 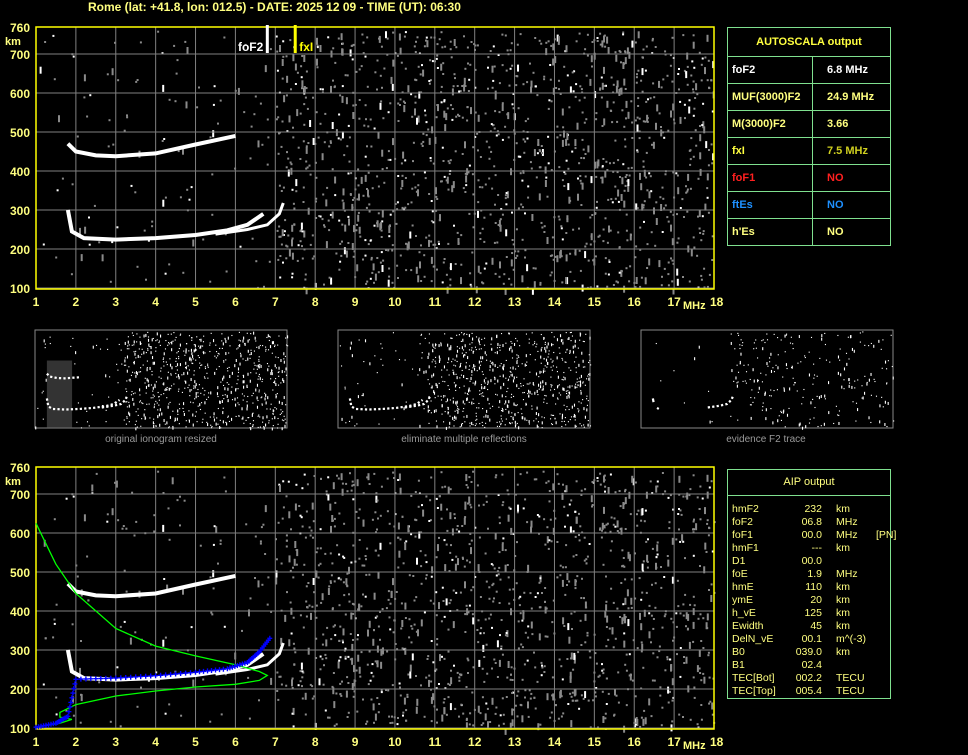 I want to click on y-tick-label: 100, so click(x=20, y=729).